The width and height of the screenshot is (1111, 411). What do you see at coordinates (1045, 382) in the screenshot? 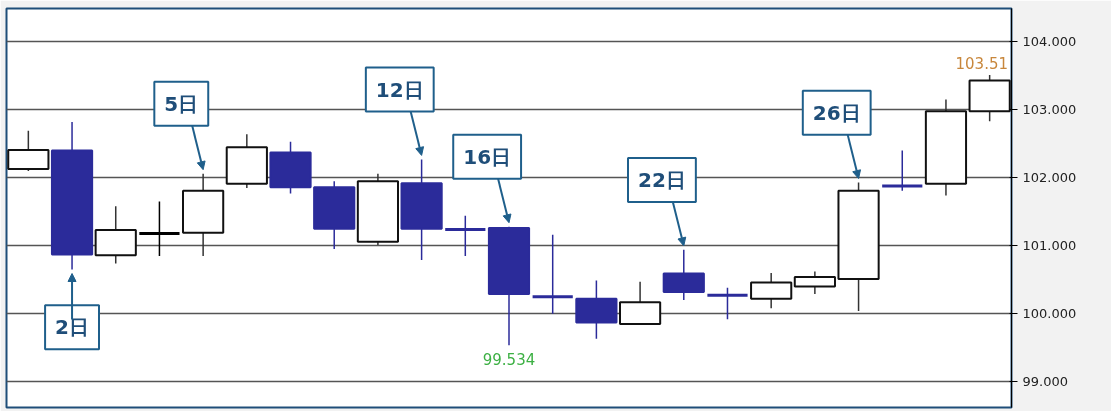
I see `y-tick-label: 99.000` at bounding box center [1045, 382].